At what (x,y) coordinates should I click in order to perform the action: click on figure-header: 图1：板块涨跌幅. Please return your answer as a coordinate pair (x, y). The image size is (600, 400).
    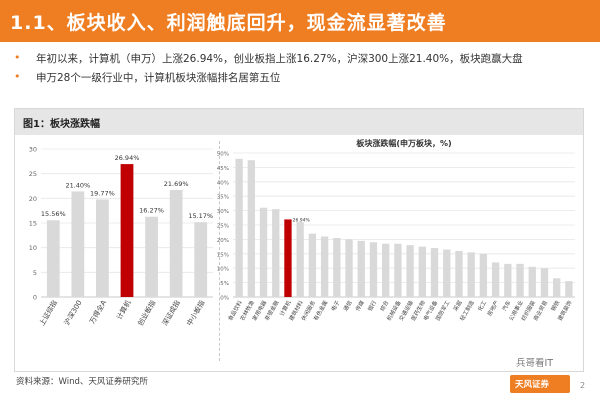
    Looking at the image, I should click on (299, 122).